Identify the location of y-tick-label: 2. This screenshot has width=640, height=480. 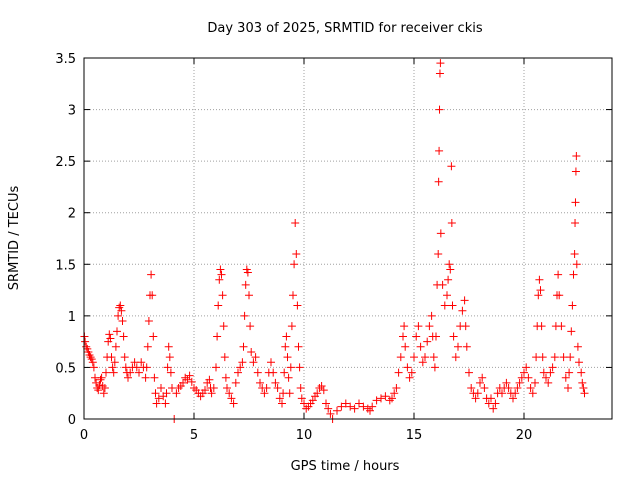
(72, 214).